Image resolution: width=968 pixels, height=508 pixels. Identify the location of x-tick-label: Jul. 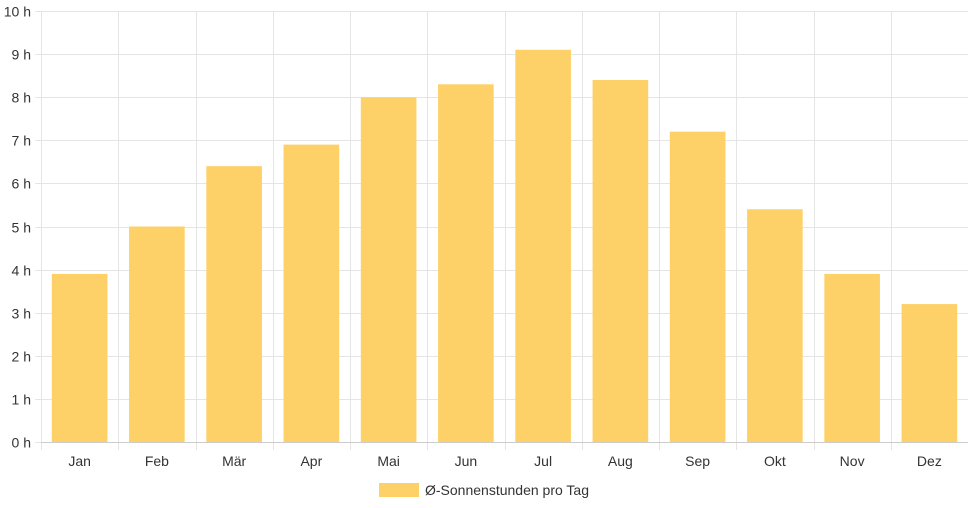
(543, 461).